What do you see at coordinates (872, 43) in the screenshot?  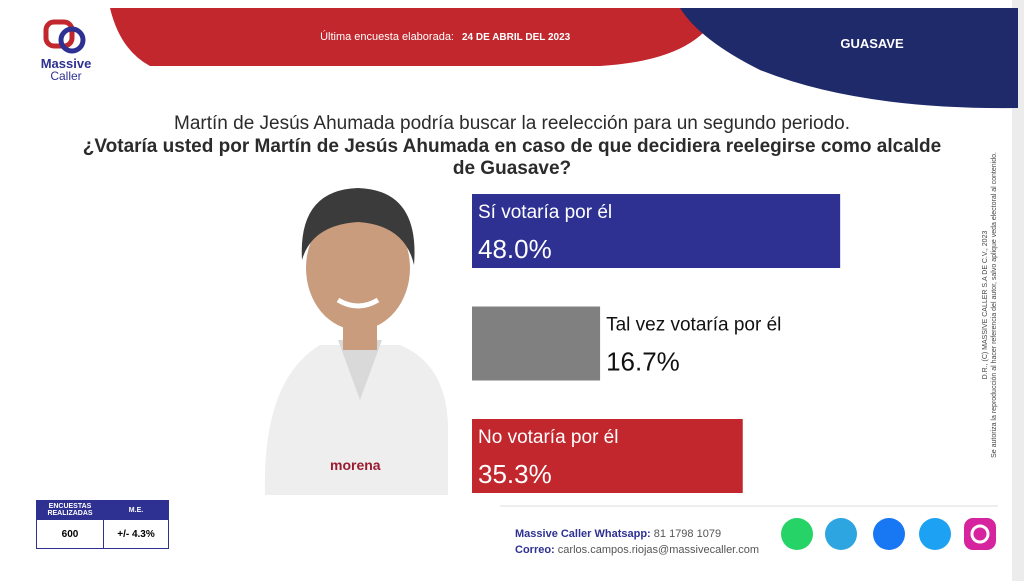 I see `location: GUASAVE` at bounding box center [872, 43].